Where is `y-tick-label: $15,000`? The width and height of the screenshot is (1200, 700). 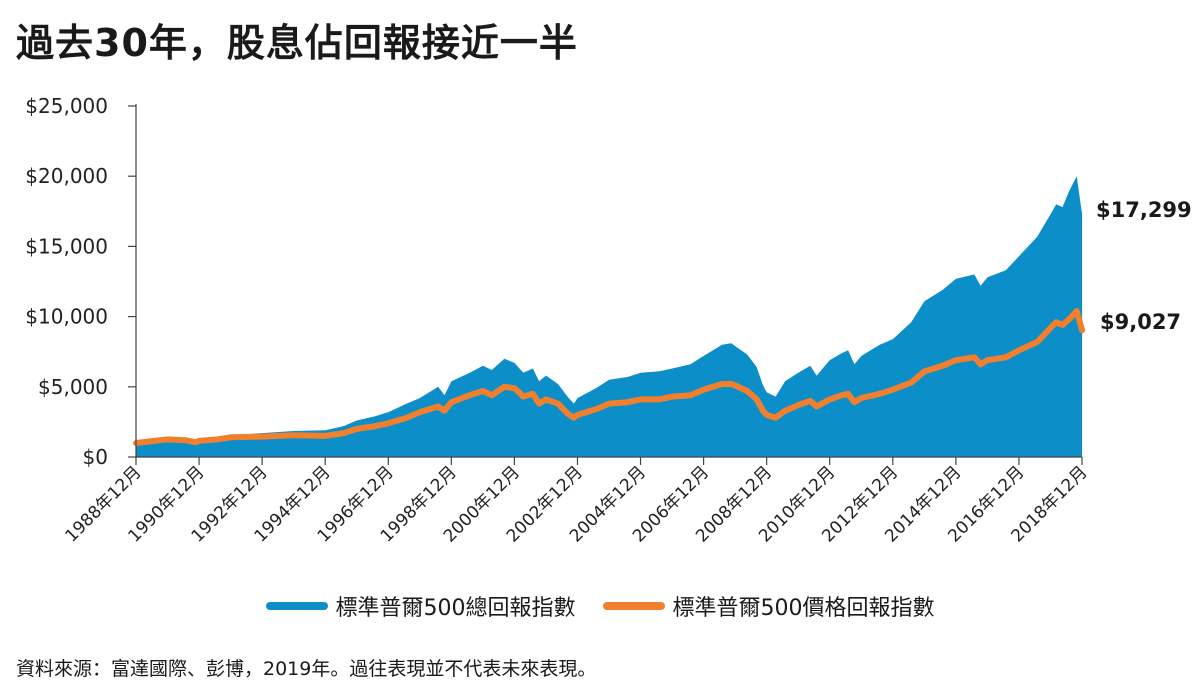 y-tick-label: $15,000 is located at coordinates (66, 246).